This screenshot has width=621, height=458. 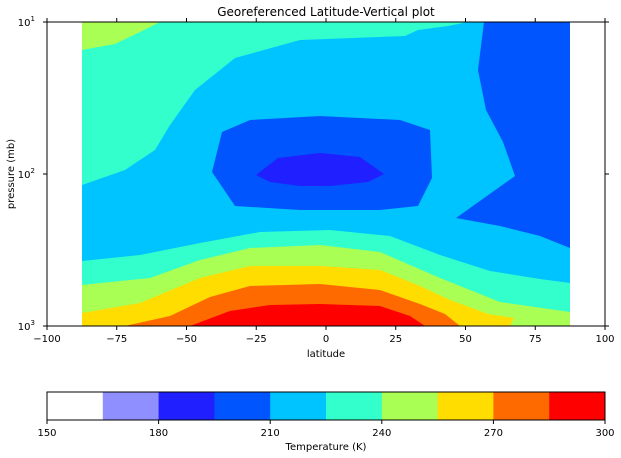 What do you see at coordinates (256, 339) in the screenshot?
I see `x-tick-label: −25` at bounding box center [256, 339].